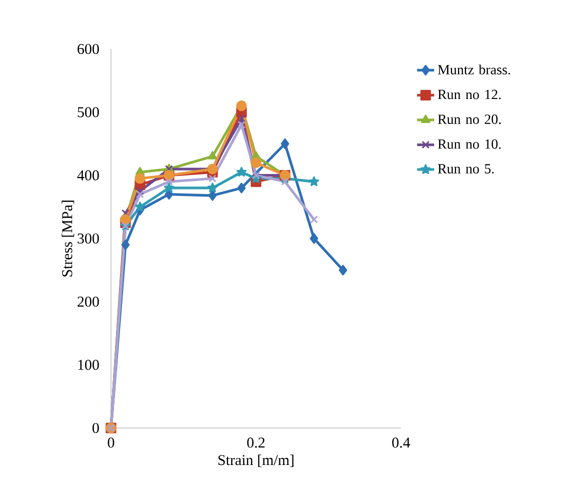 The width and height of the screenshot is (567, 503). Describe the element at coordinates (88, 49) in the screenshot. I see `y-tick-label: 600` at that location.